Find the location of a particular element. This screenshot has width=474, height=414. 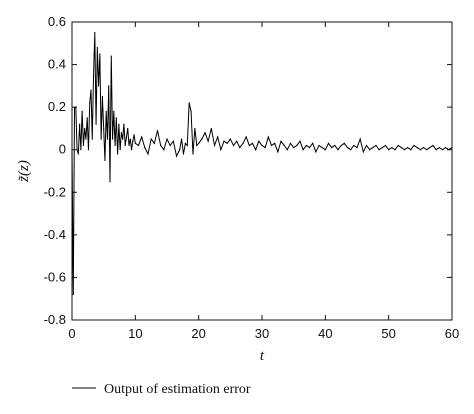

x-tick-label: 10 is located at coordinates (135, 333).